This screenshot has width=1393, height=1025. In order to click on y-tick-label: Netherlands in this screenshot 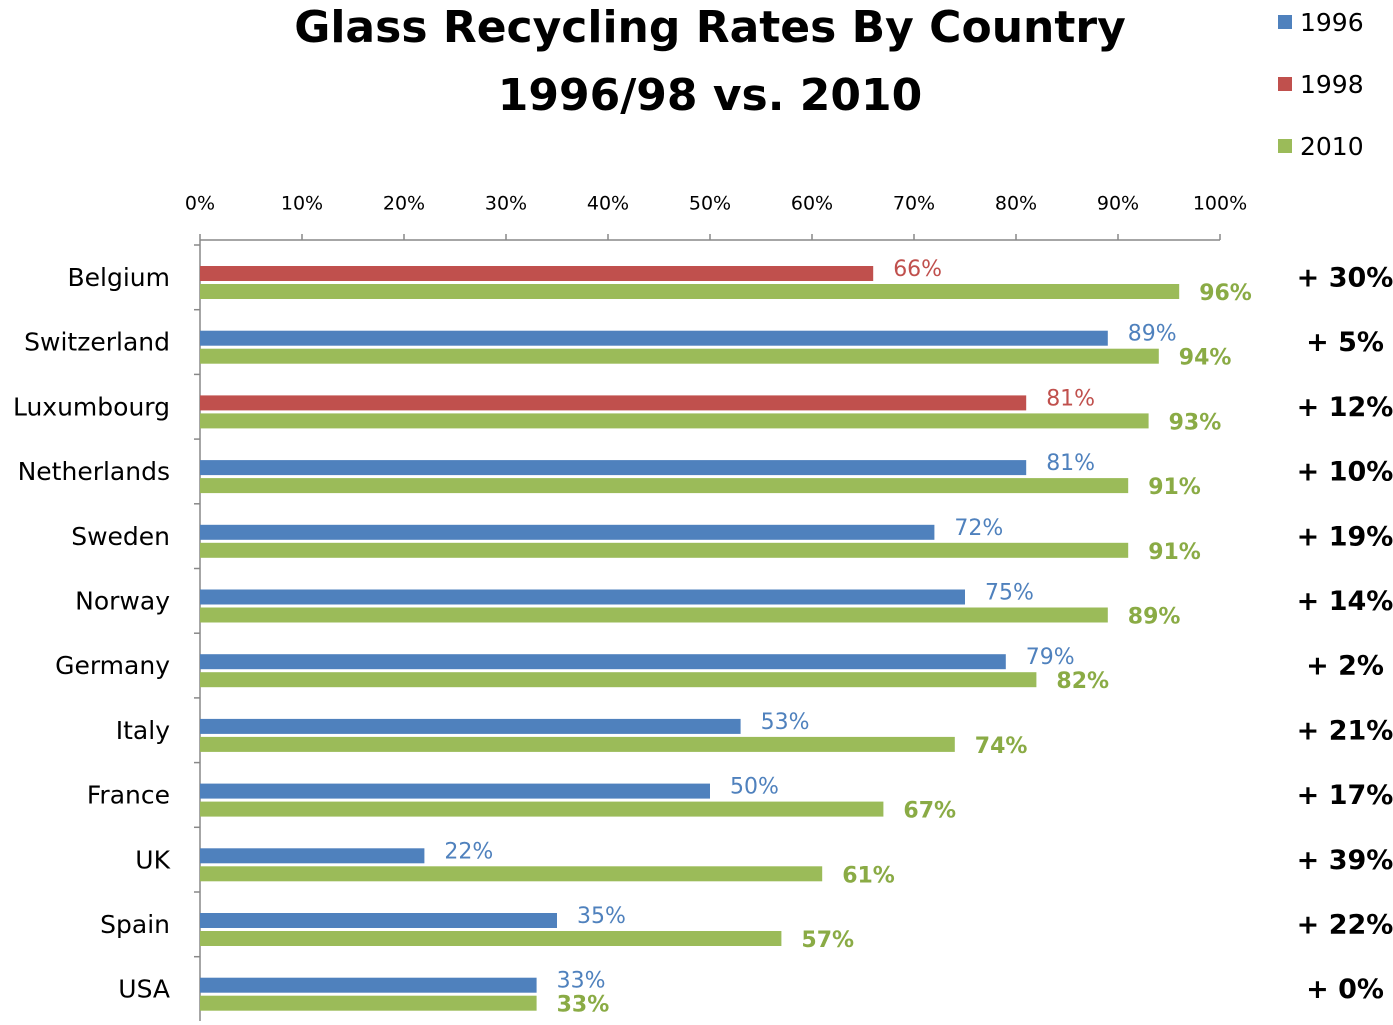, I will do `click(94, 471)`.